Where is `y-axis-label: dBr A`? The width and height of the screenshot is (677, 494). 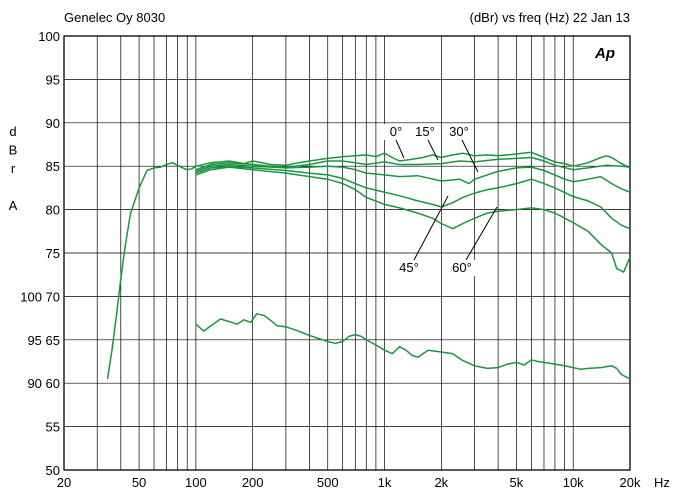
y-axis-label: dBr A is located at coordinates (13, 168).